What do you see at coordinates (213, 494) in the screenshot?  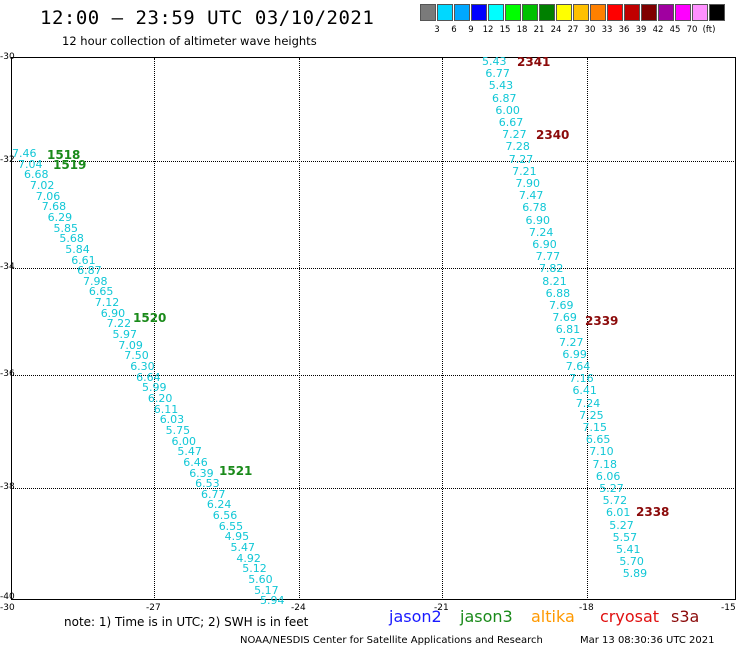 I see `swh-value-jason3: 6.77` at bounding box center [213, 494].